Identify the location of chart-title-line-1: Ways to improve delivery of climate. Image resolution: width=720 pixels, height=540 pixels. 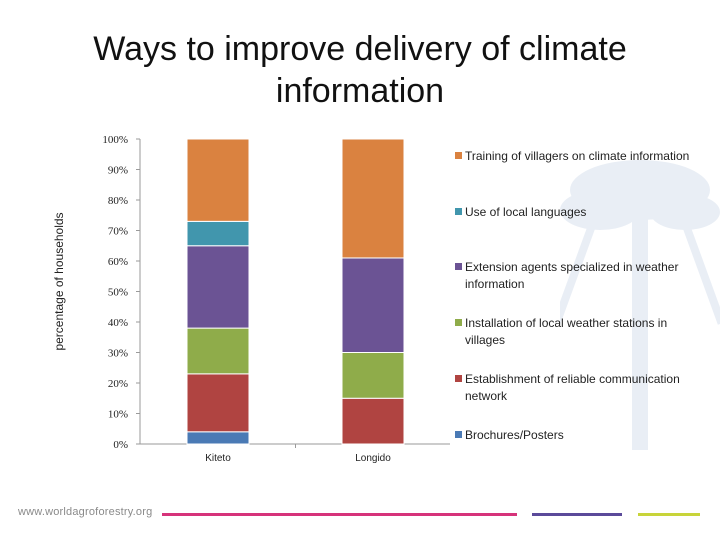
(360, 49).